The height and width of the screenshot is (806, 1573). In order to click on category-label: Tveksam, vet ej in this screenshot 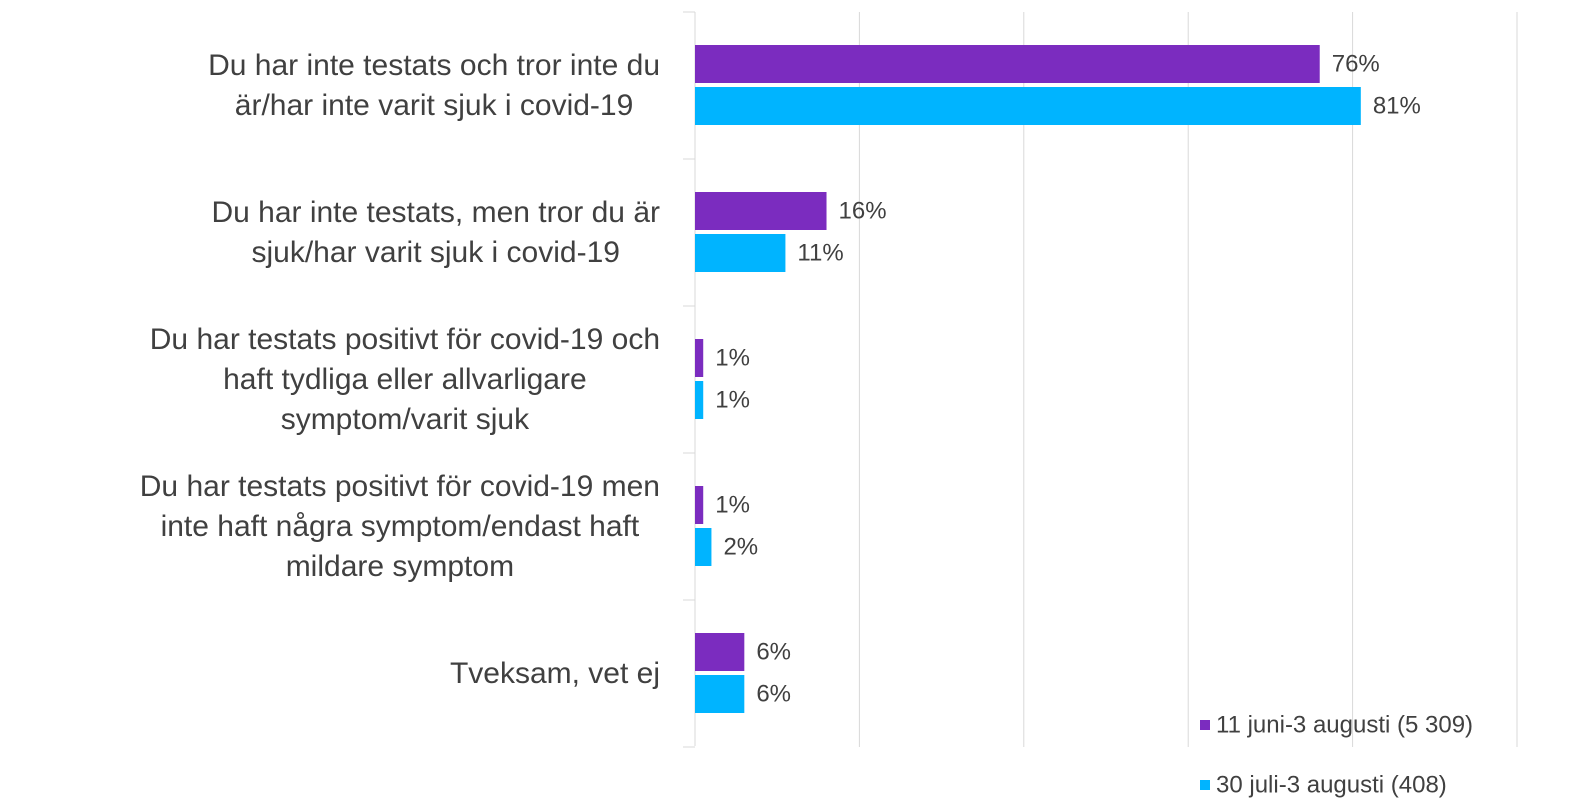, I will do `click(554, 673)`.